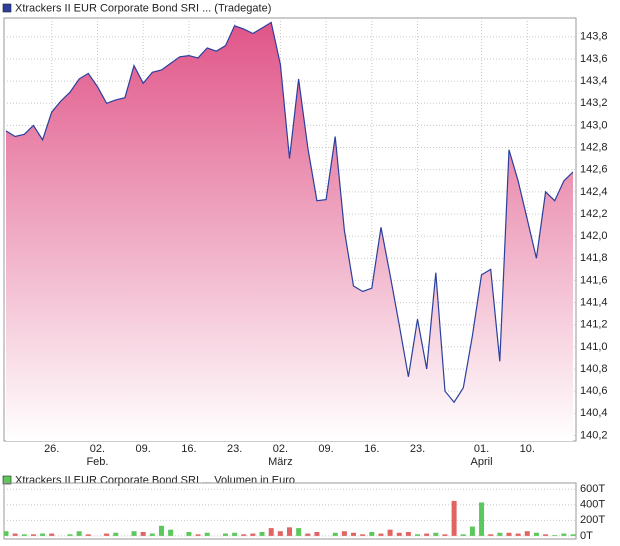 The width and height of the screenshot is (620, 546). What do you see at coordinates (592, 505) in the screenshot?
I see `y-tick-label: 400T` at bounding box center [592, 505].